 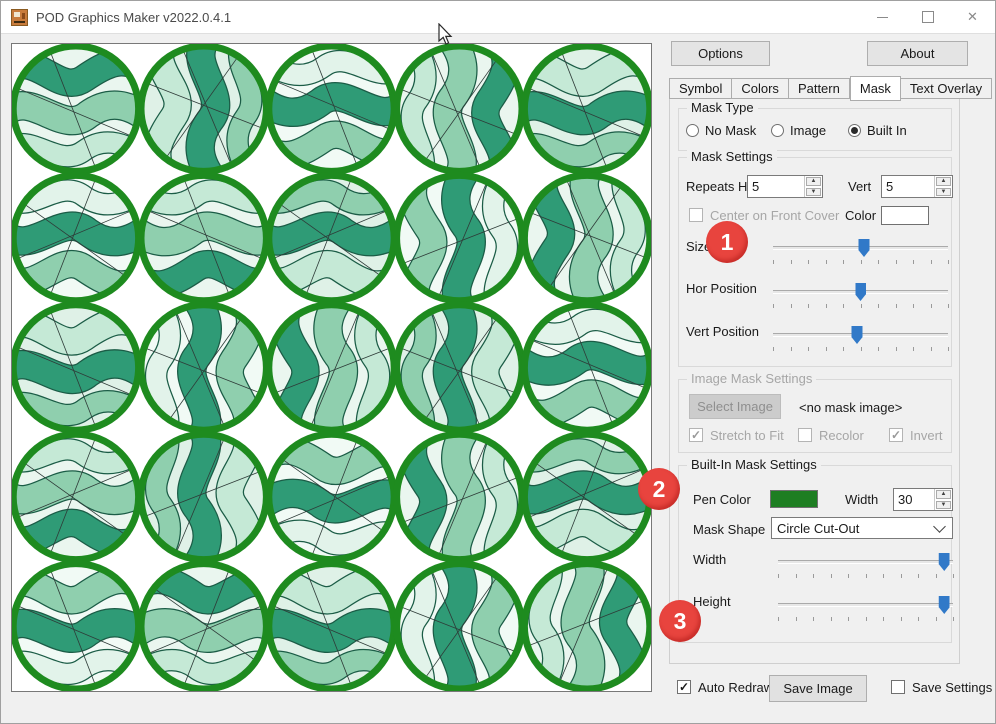 I want to click on recolor-label: Recolor, so click(x=841, y=435).